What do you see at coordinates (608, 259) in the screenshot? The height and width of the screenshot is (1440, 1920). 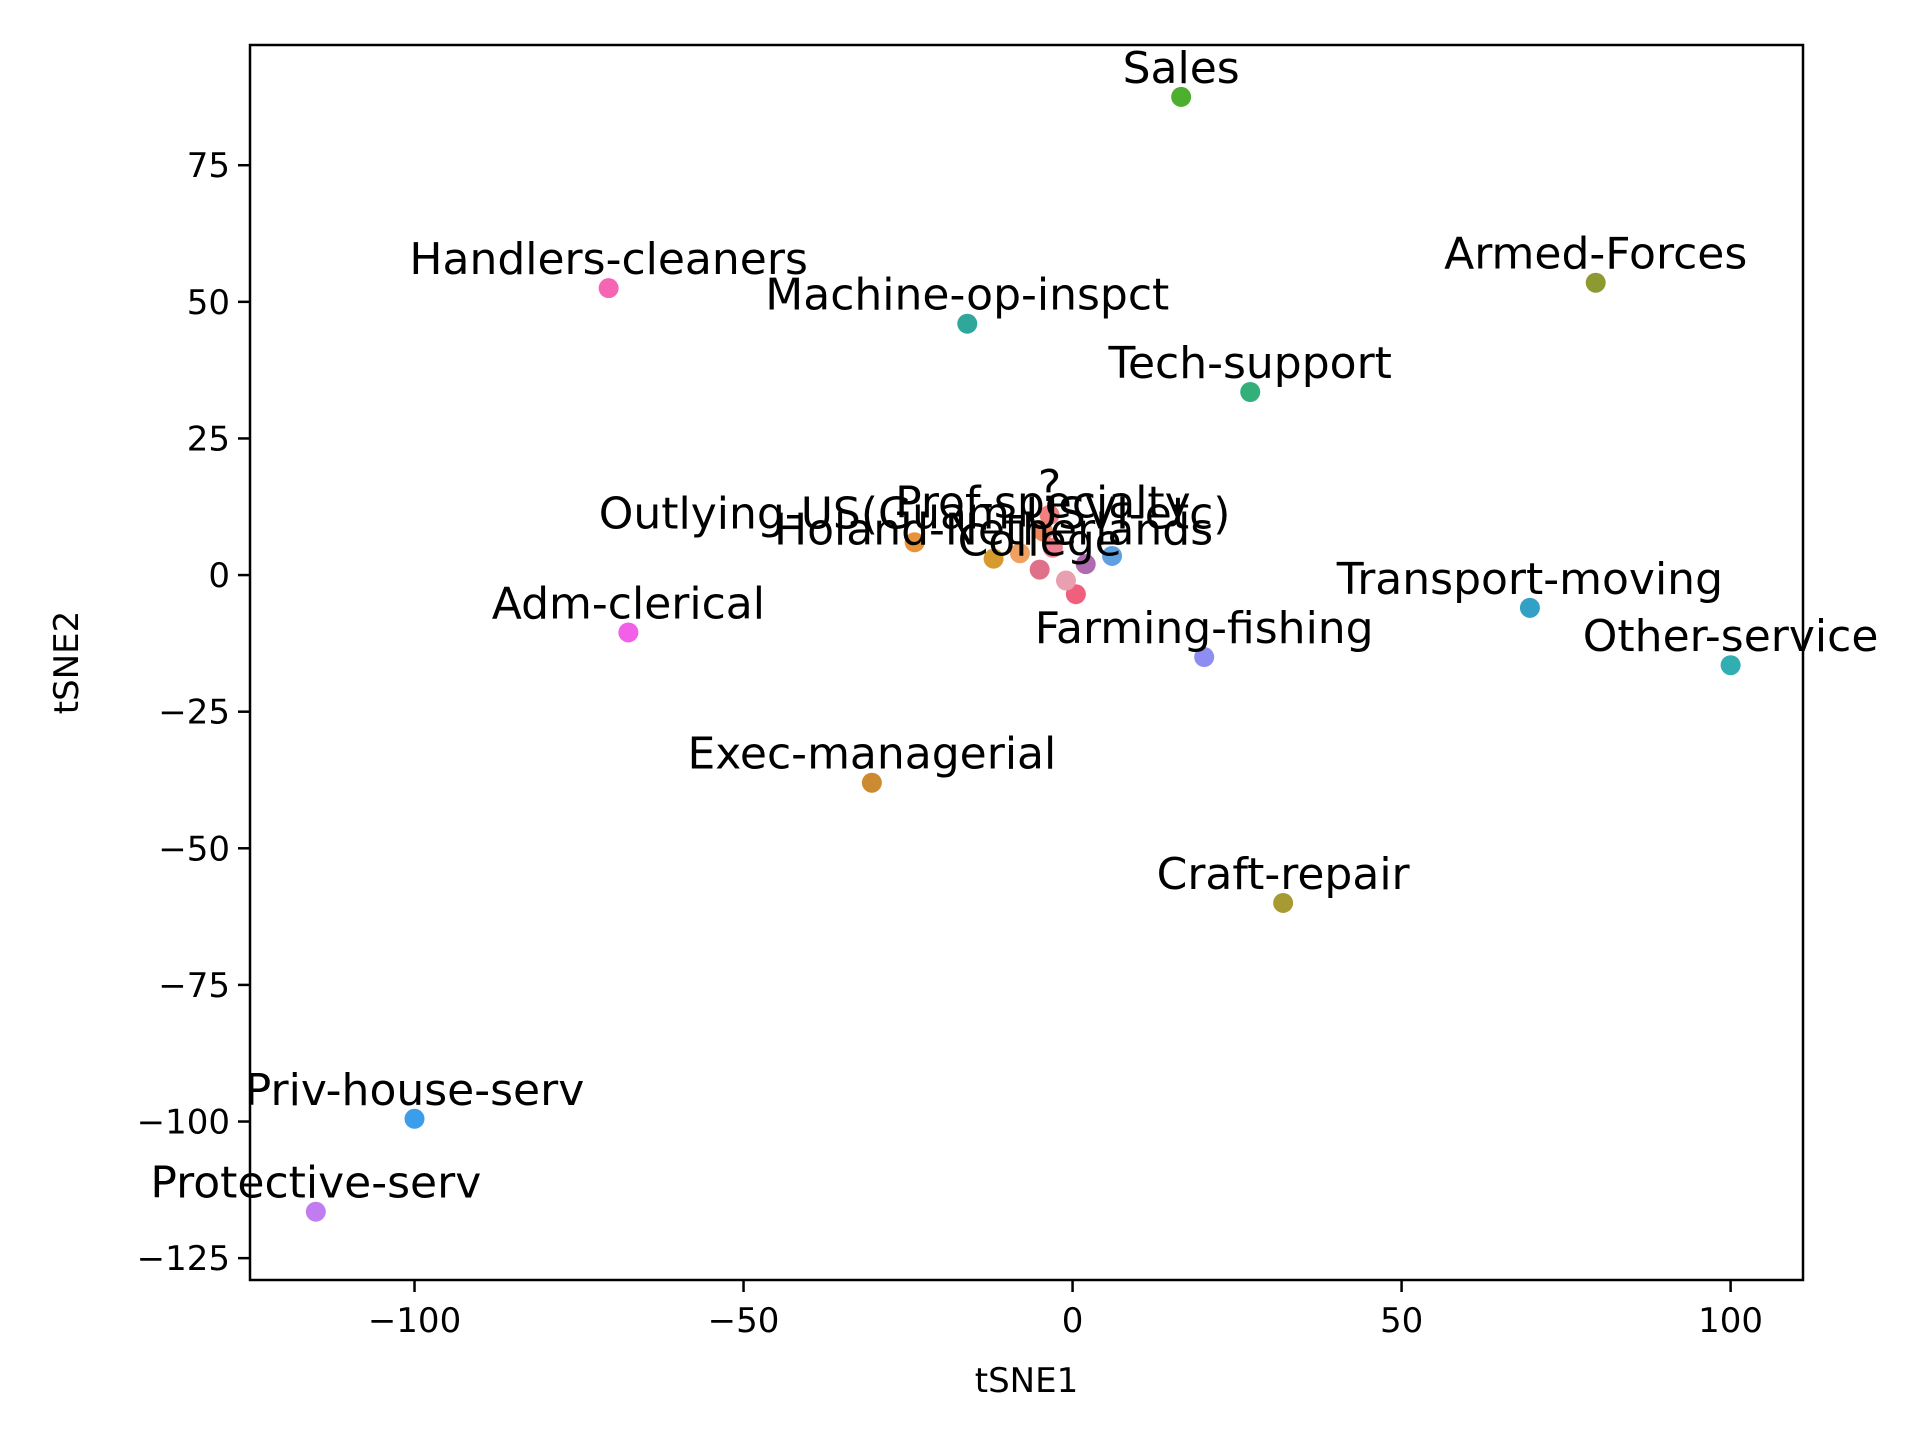 I see `point-label: Handlers-cleaners` at bounding box center [608, 259].